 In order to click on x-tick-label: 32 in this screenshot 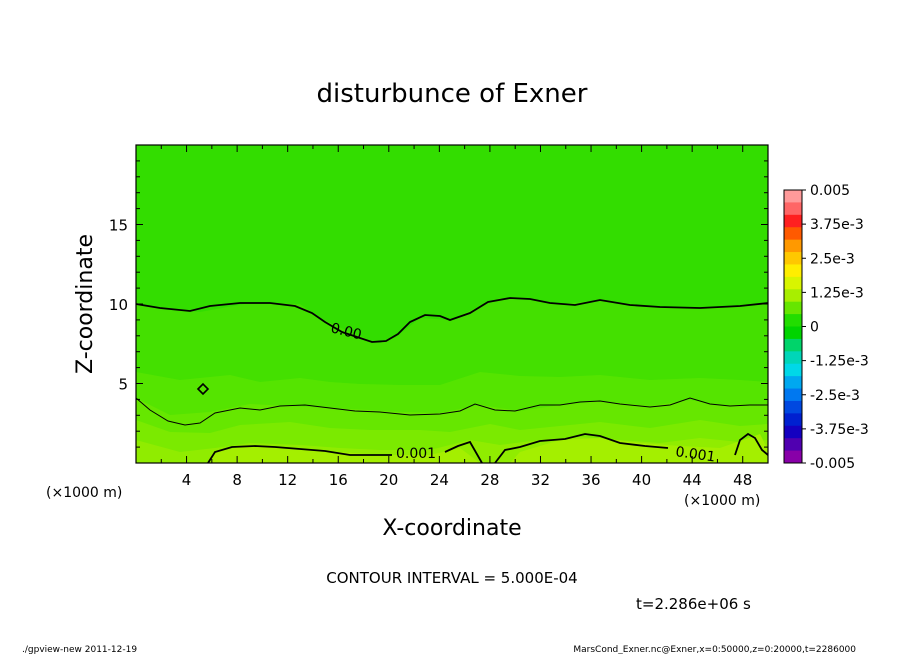, I will do `click(540, 480)`.